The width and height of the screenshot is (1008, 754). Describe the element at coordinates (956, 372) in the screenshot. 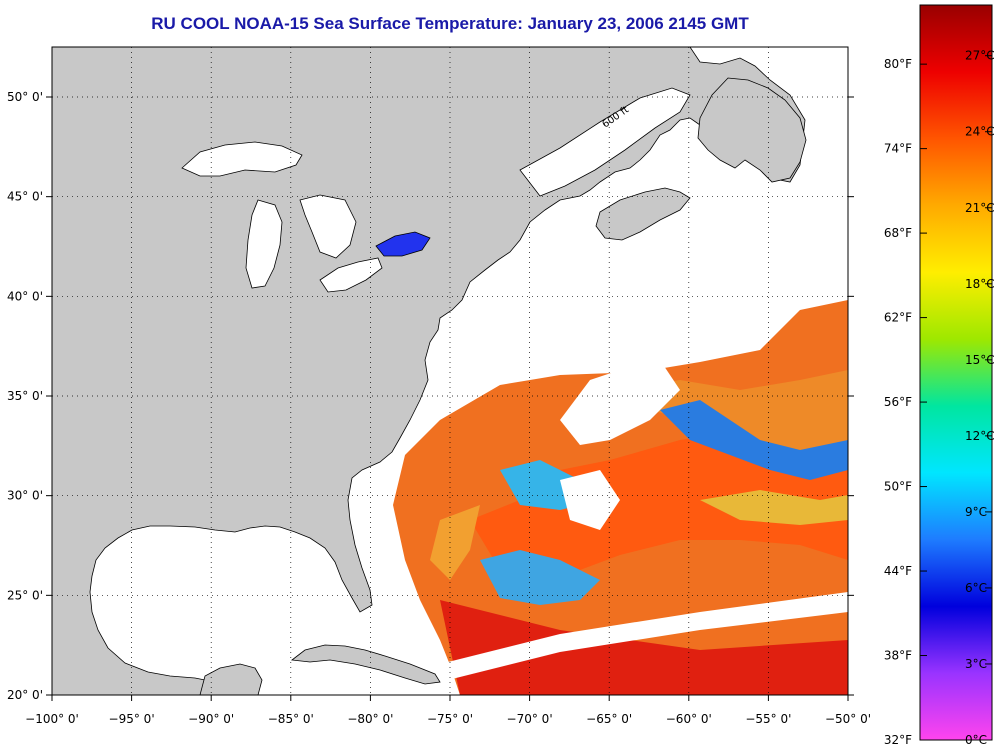

I see `colorbar` at that location.